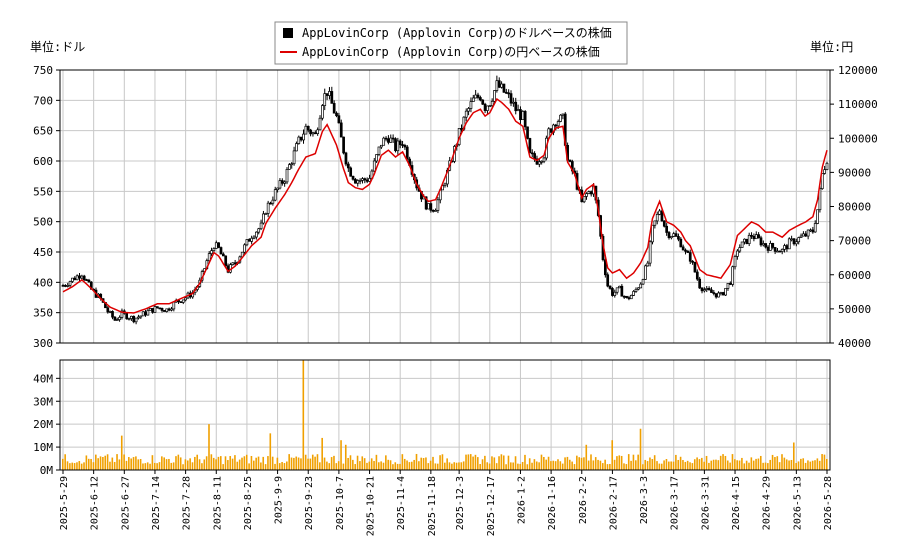 This screenshot has height=550, width=900. What do you see at coordinates (858, 104) in the screenshot?
I see `right-tick-label: 110000` at bounding box center [858, 104].